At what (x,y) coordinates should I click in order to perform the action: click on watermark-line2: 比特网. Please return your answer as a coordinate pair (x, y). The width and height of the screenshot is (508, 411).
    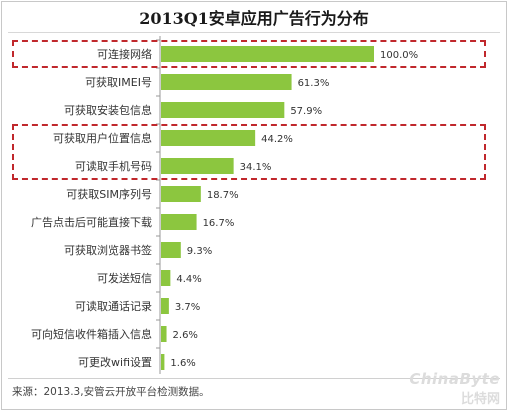
    Looking at the image, I should click on (480, 399).